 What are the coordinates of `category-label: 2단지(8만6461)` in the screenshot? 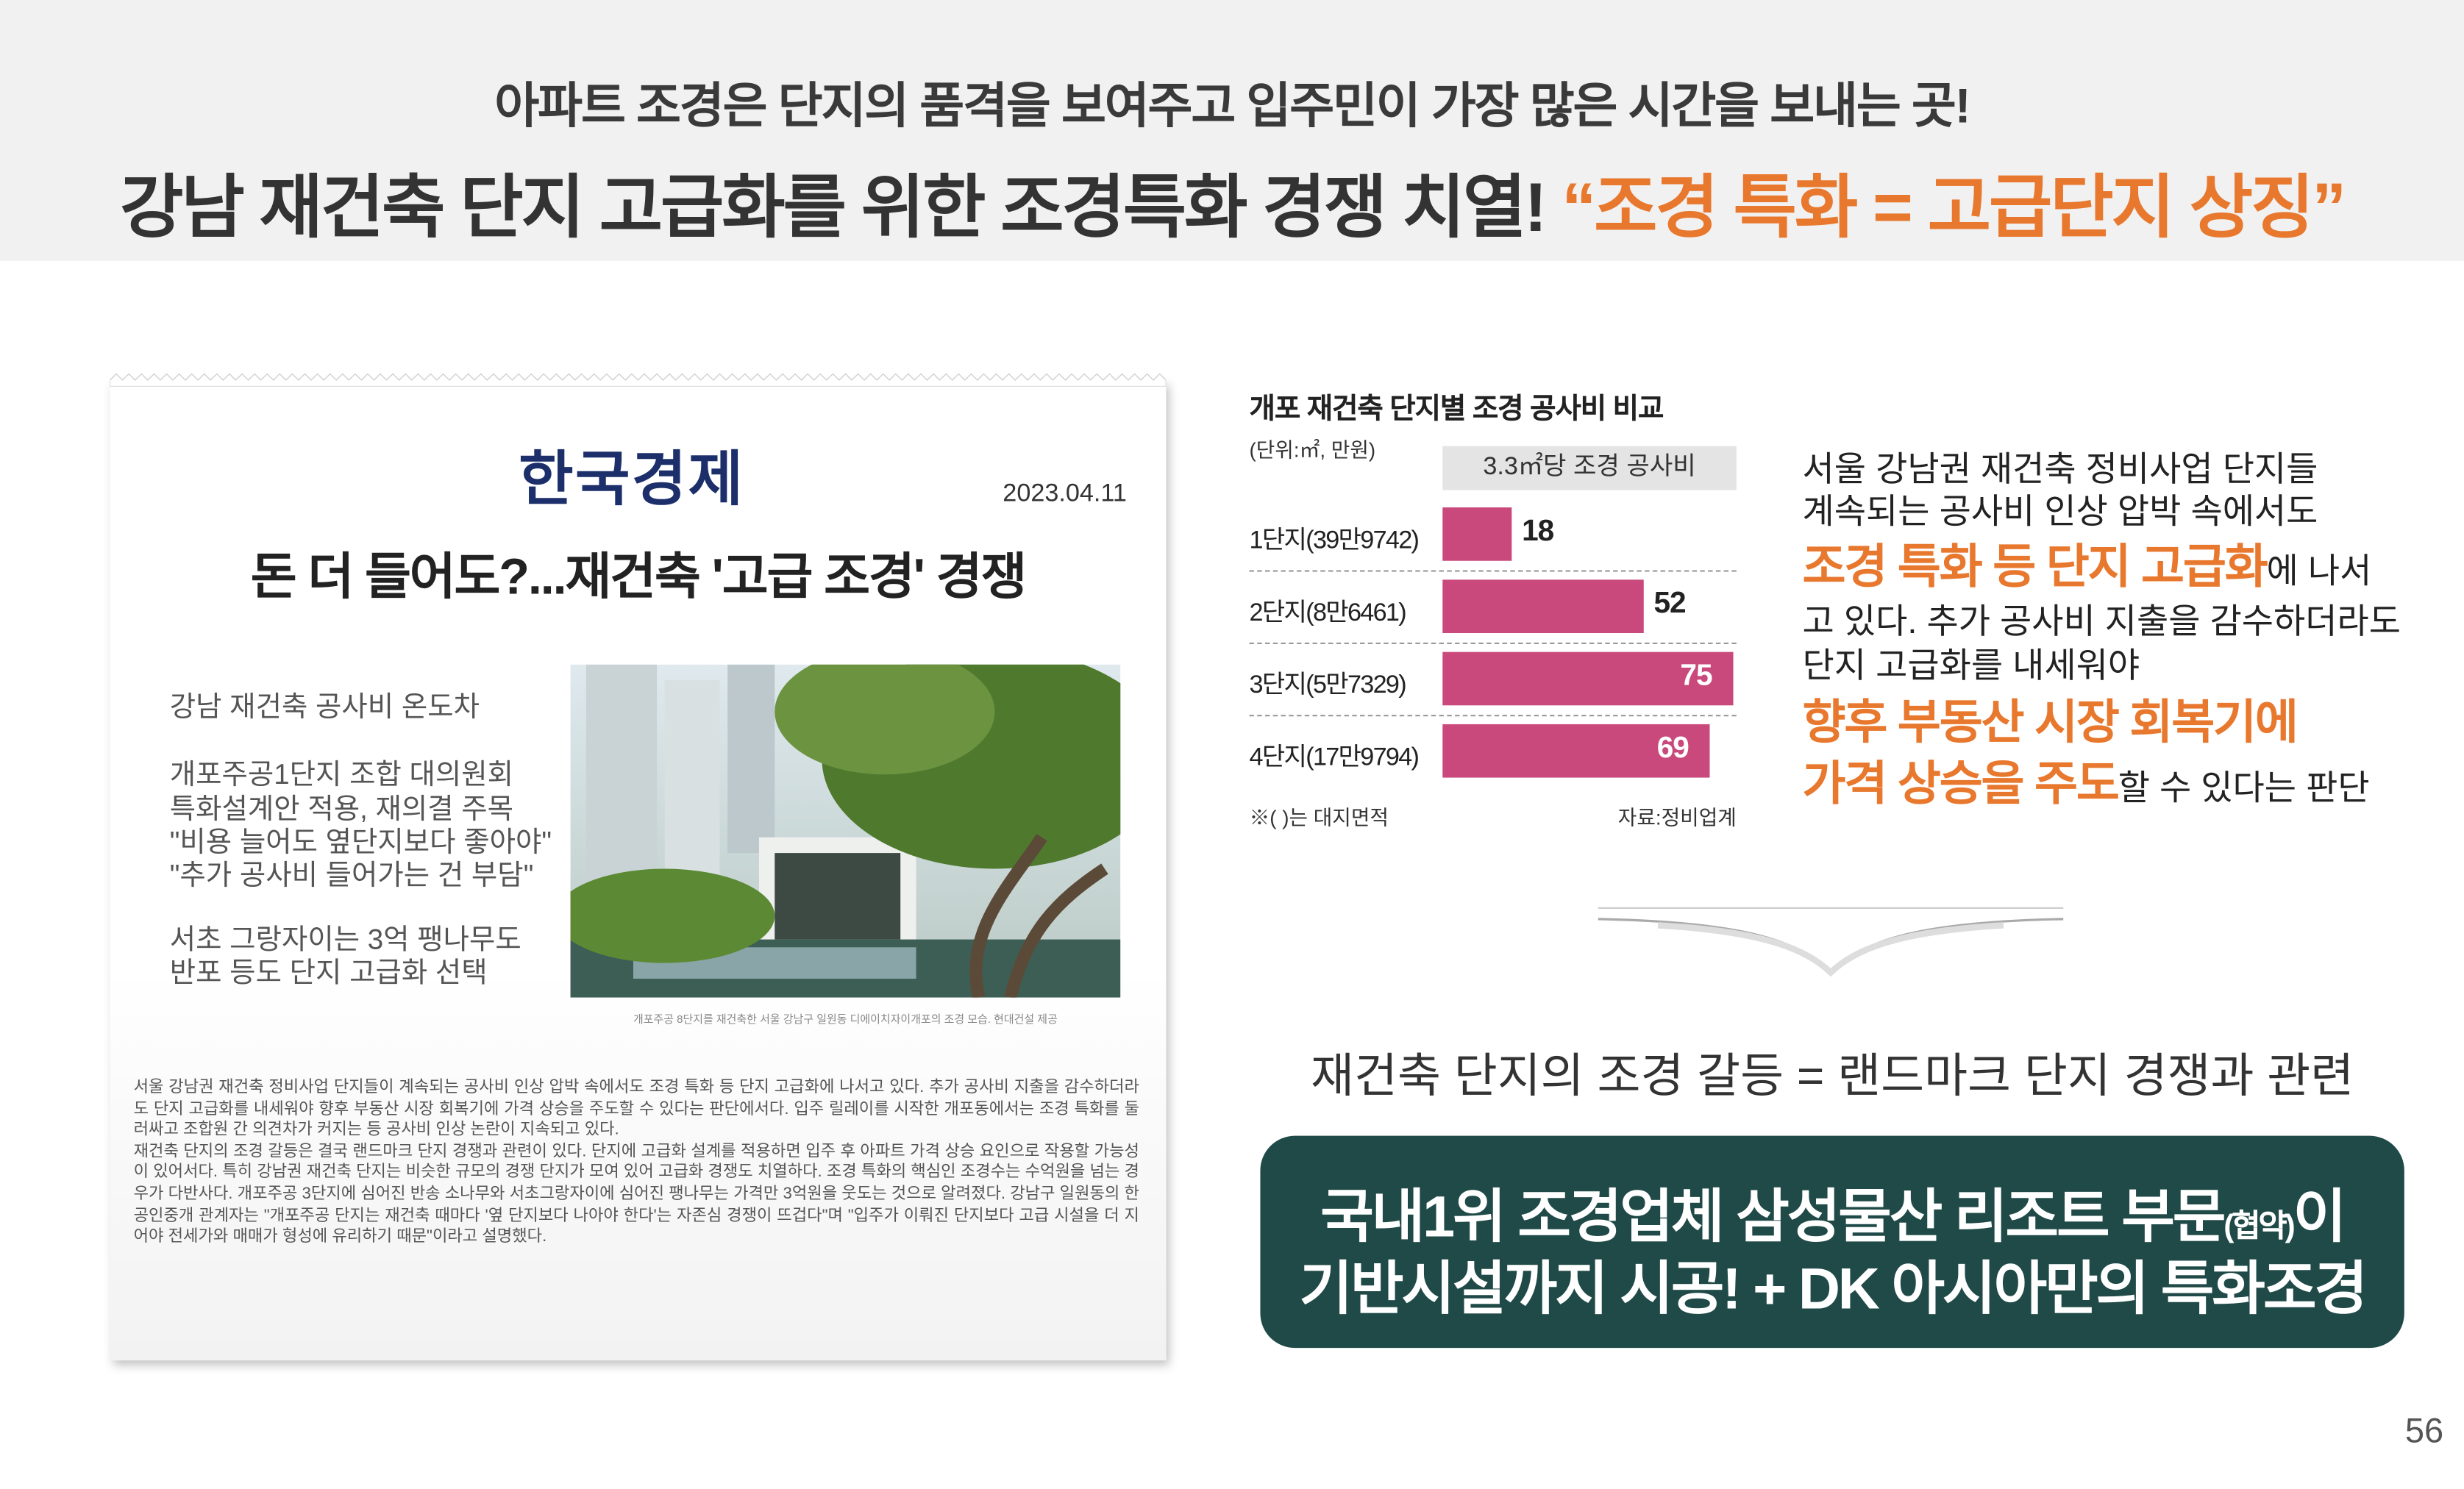 It's located at (1328, 613).